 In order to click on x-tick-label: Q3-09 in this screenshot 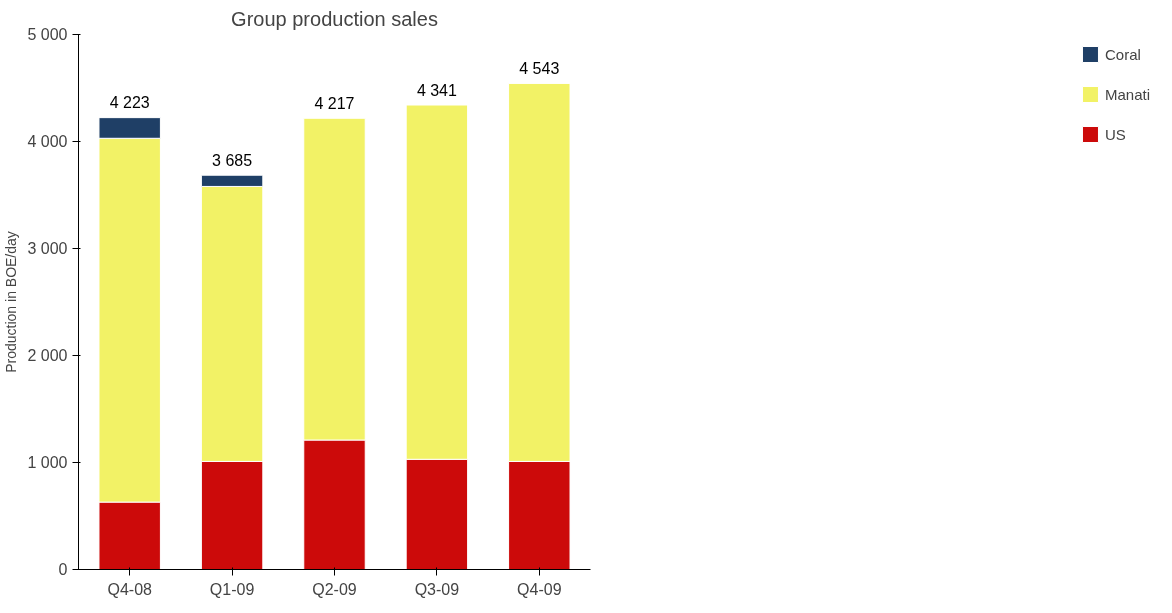, I will do `click(437, 589)`.